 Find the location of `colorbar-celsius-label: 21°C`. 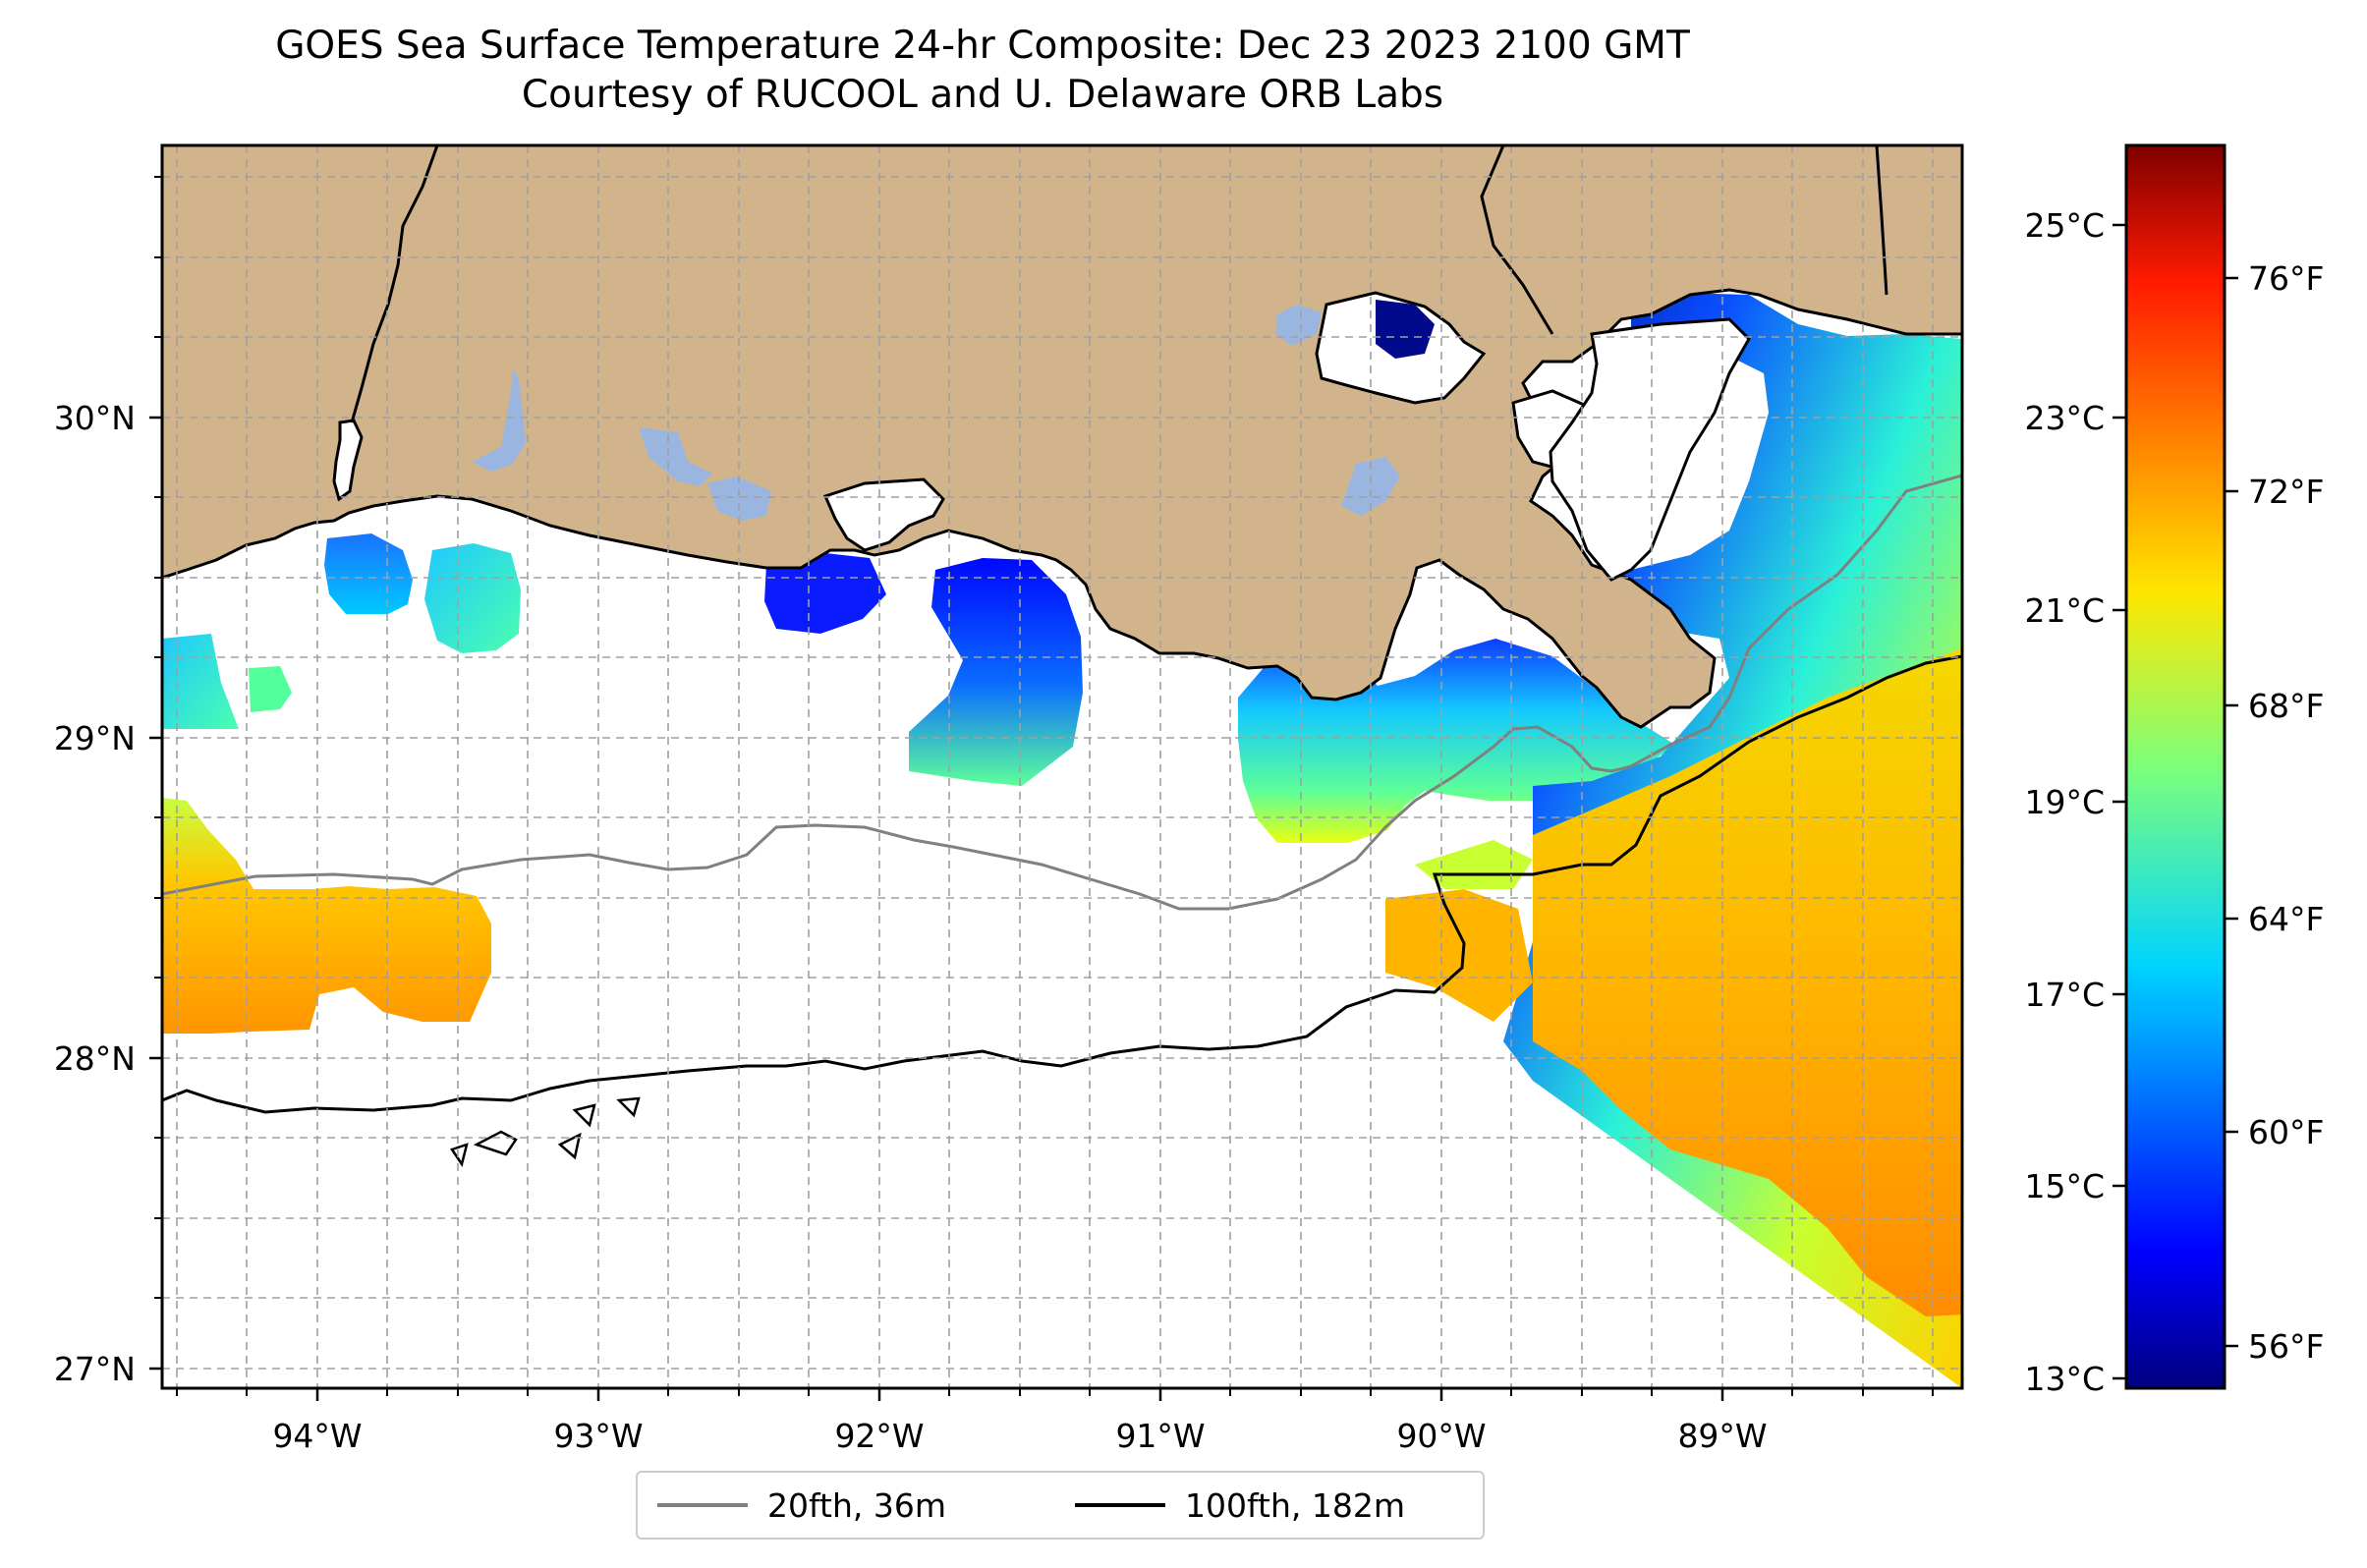

colorbar-celsius-label: 21°C is located at coordinates (2065, 610).